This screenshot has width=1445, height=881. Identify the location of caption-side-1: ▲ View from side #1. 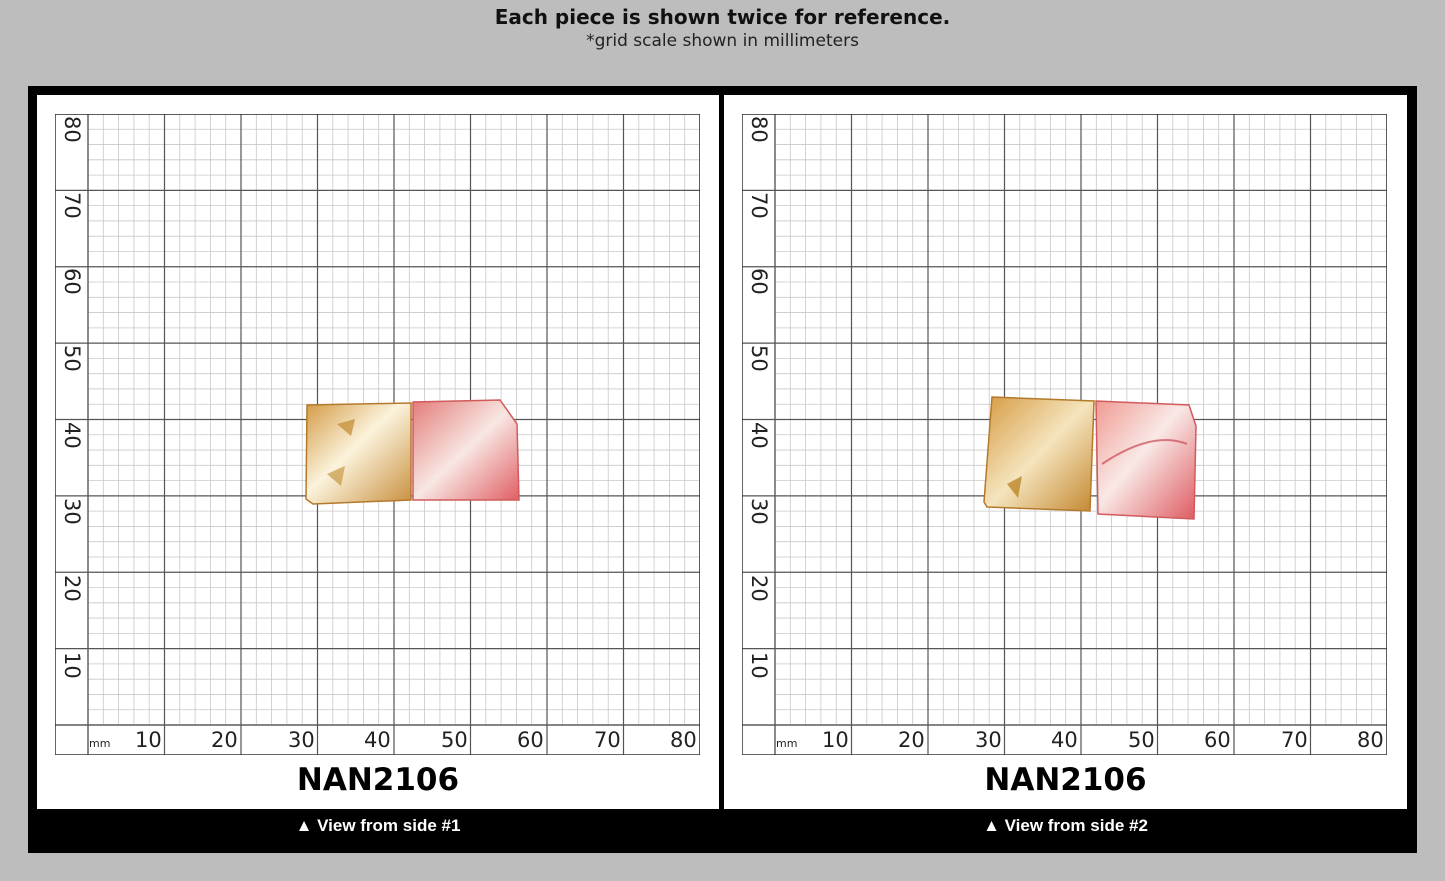
(378, 825).